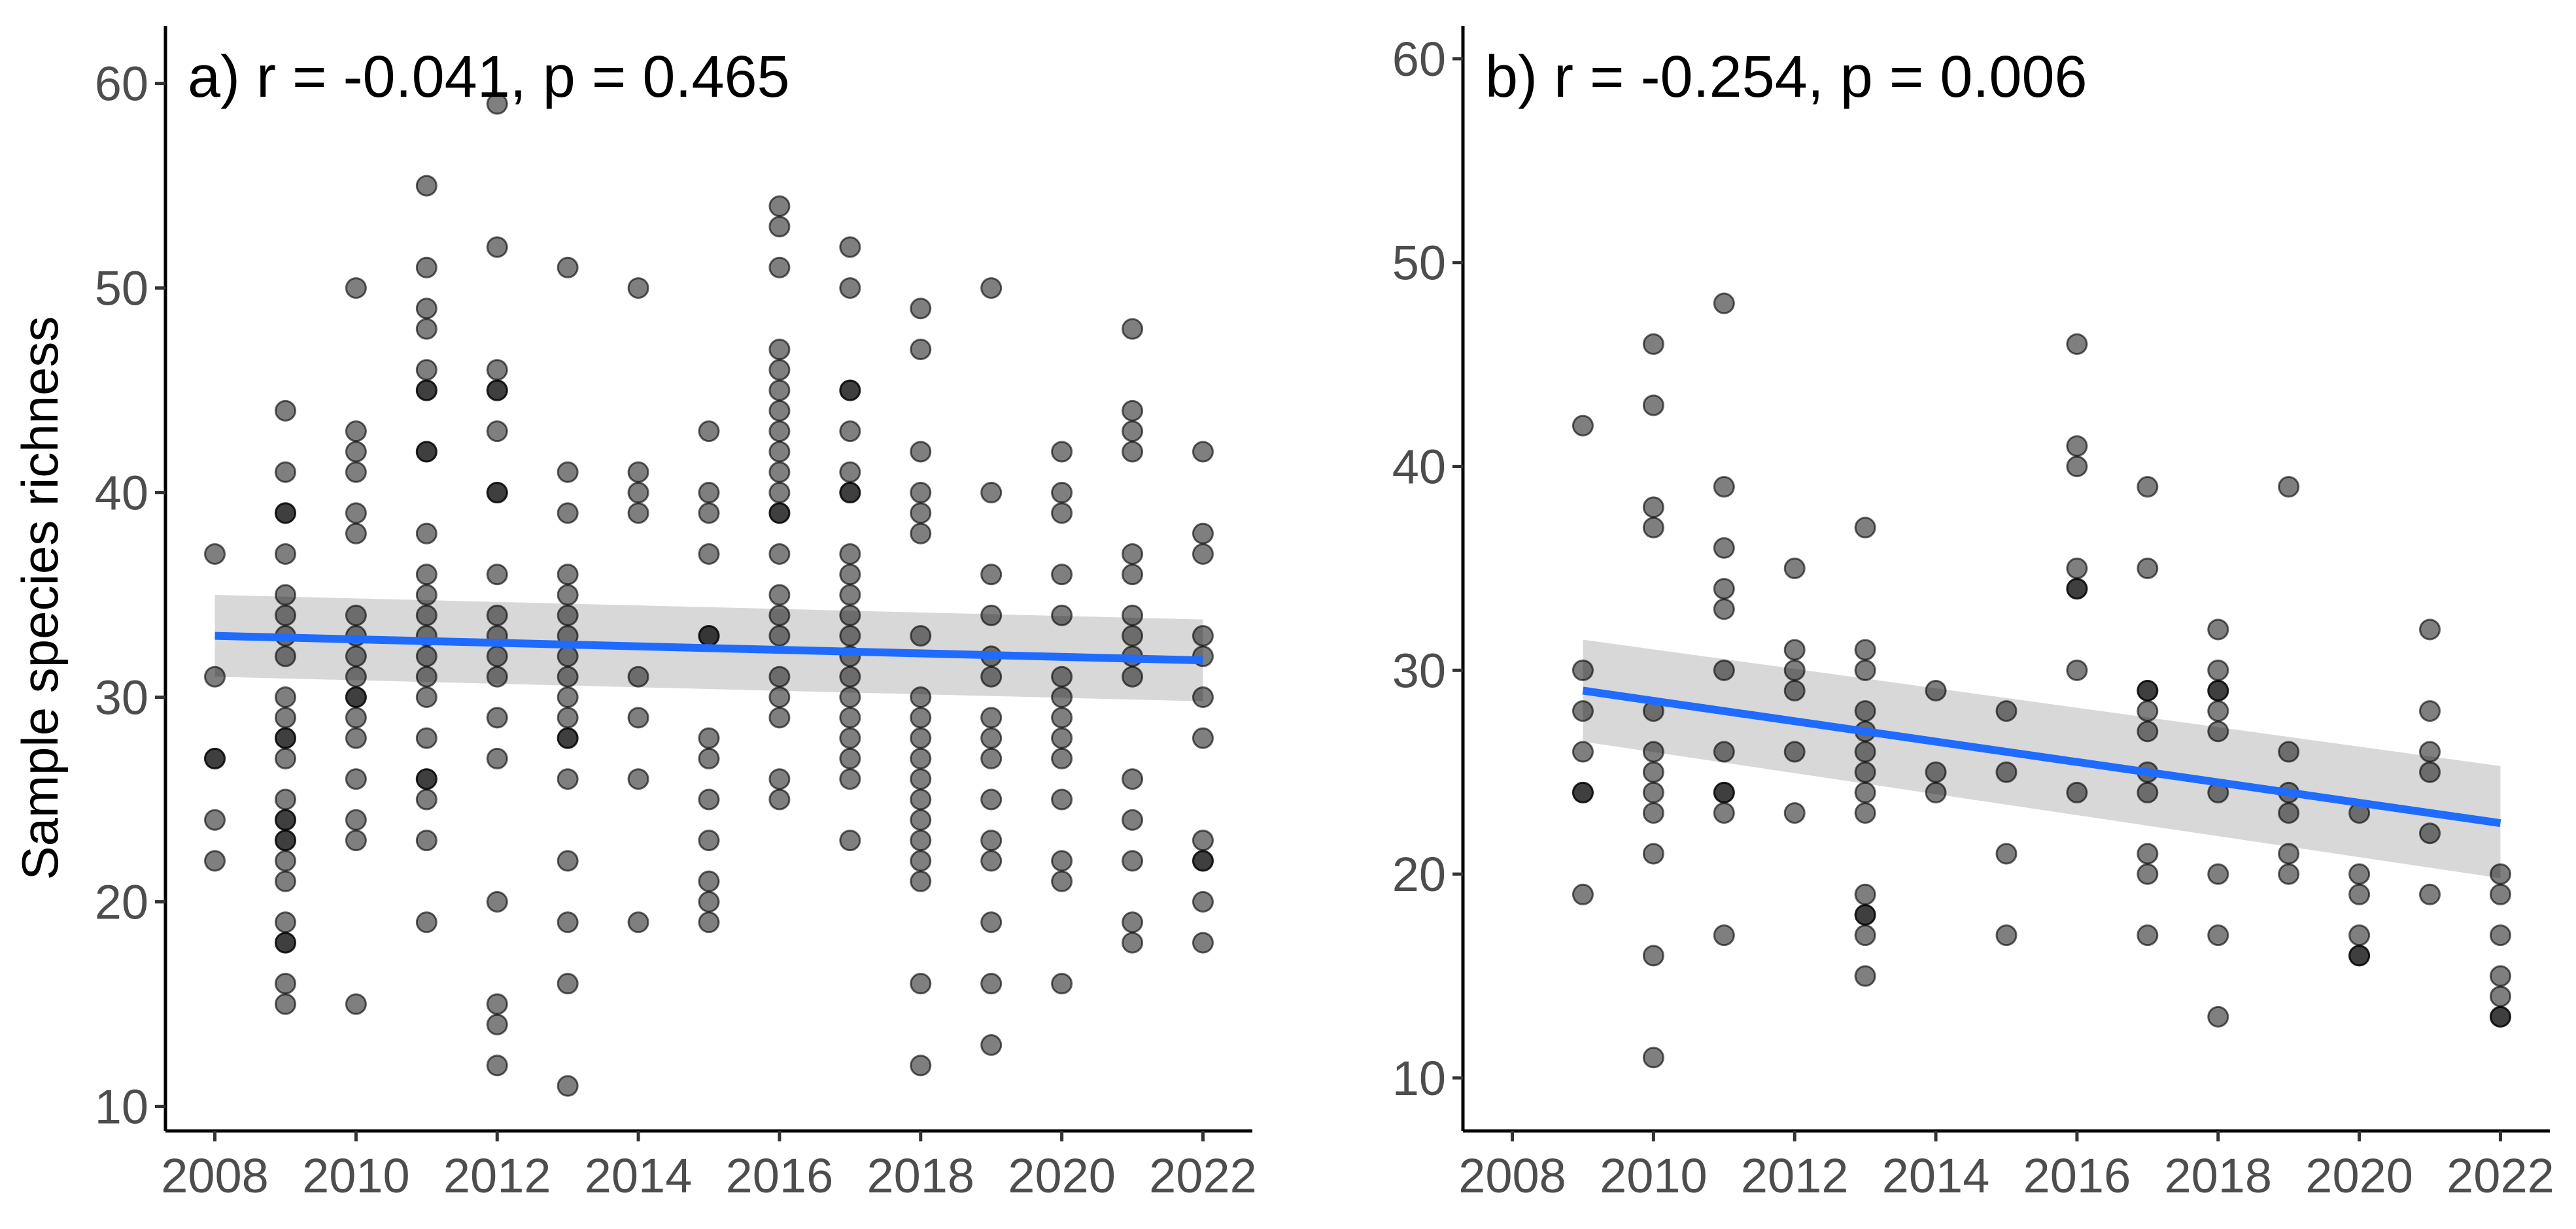  Describe the element at coordinates (1936, 1176) in the screenshot. I see `x-tick-label: 2014` at that location.